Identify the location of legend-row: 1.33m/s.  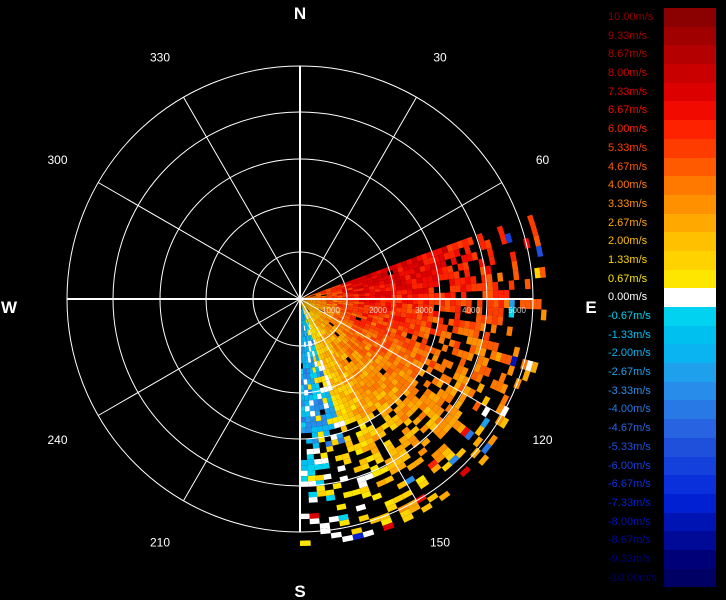
(662, 260).